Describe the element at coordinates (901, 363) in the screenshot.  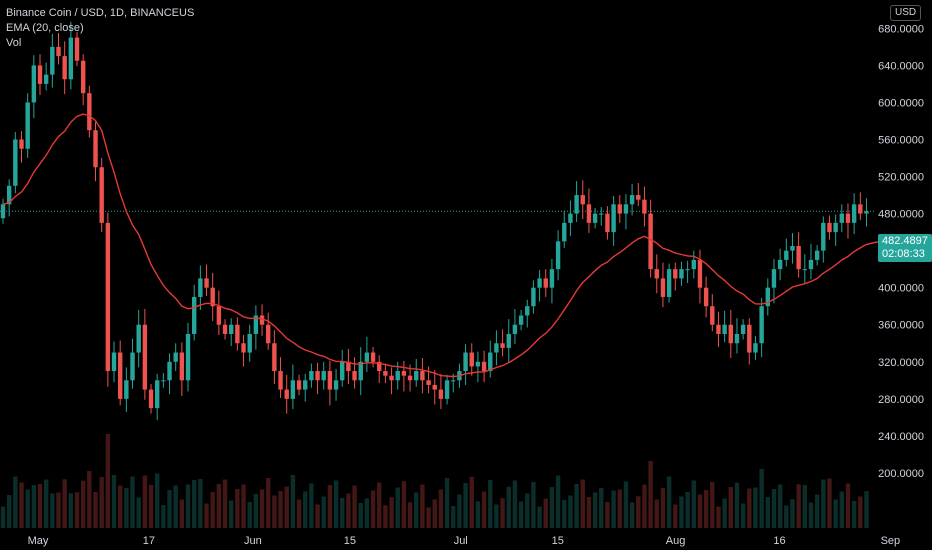
I see `y-tick-label: 320.0000` at that location.